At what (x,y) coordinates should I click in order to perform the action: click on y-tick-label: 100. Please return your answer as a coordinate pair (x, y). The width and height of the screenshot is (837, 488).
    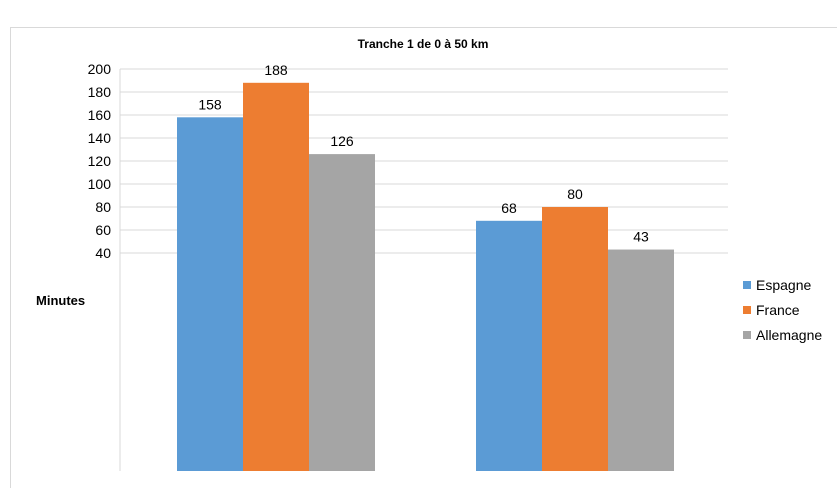
    Looking at the image, I should click on (100, 184).